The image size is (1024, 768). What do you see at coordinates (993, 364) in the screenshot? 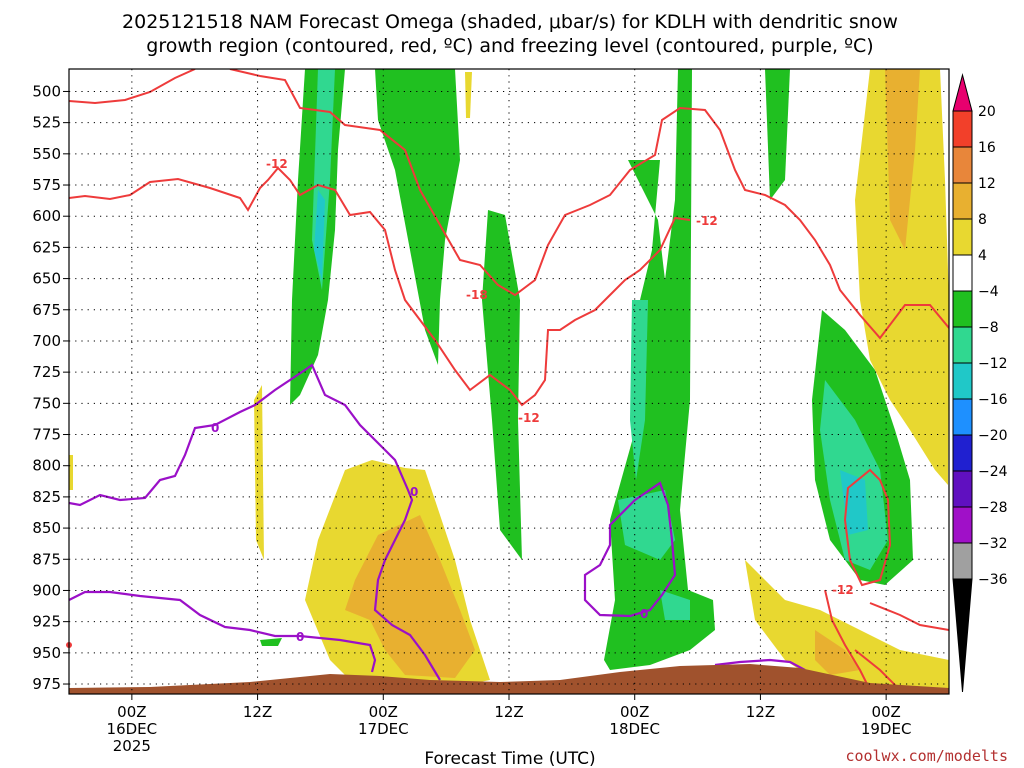
I see `colorbar-label: −12` at bounding box center [993, 364].